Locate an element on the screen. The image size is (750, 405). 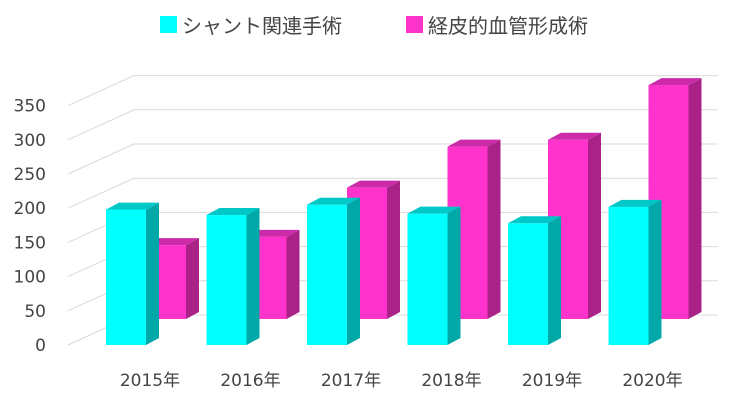
x-tick-label: 2017年 is located at coordinates (351, 381).